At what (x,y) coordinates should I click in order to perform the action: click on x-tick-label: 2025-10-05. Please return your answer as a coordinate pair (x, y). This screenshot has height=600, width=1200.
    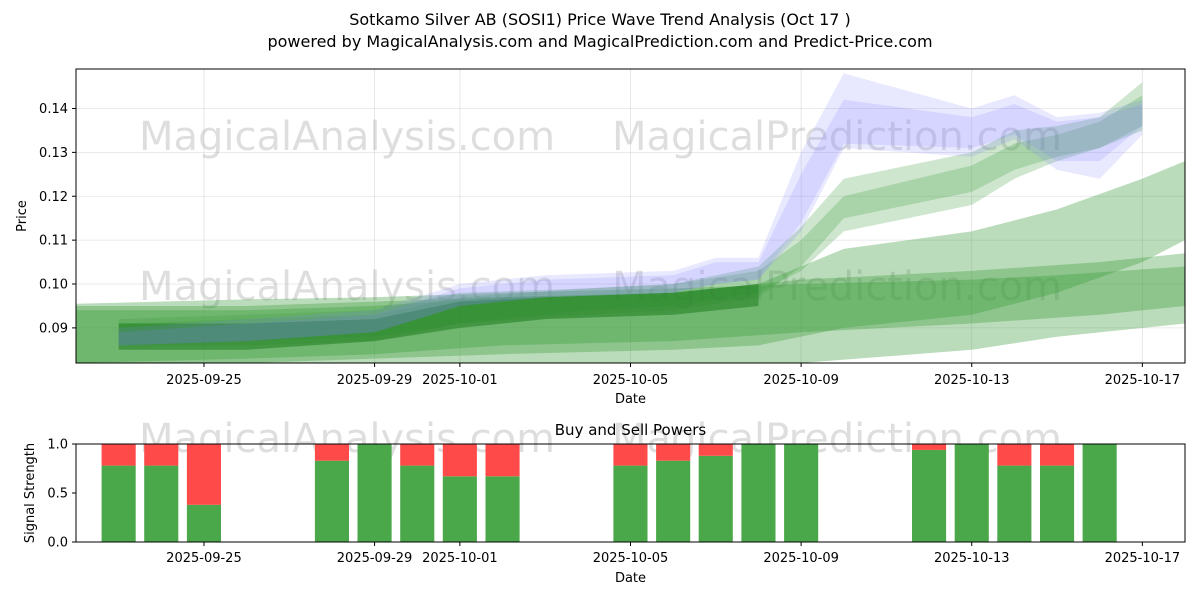
    Looking at the image, I should click on (631, 380).